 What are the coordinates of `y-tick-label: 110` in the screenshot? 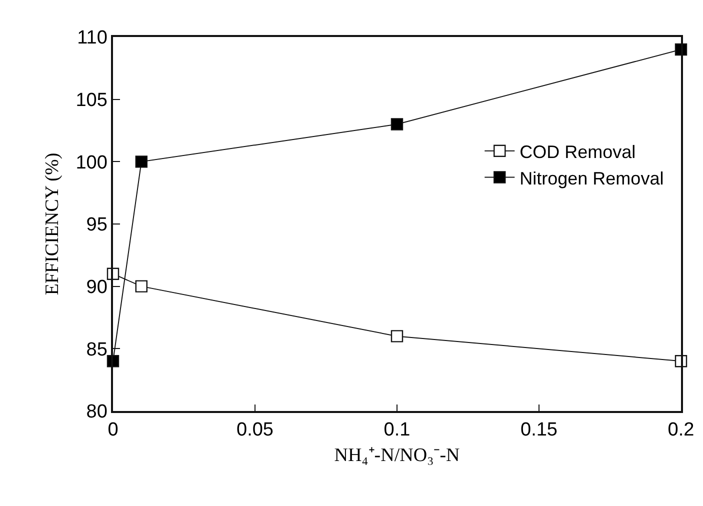 It's located at (92, 38).